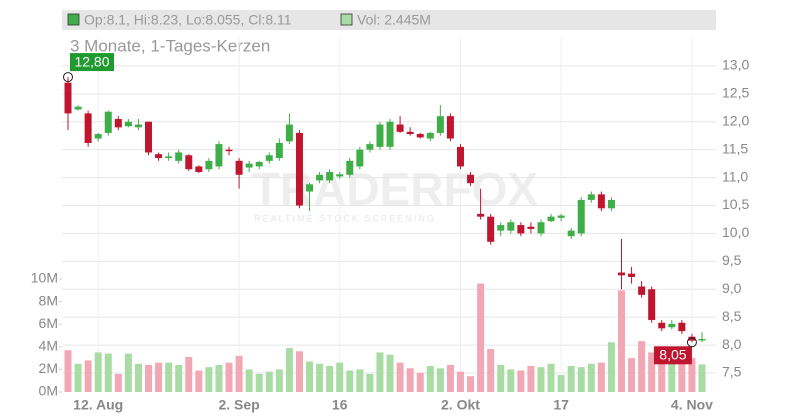 Image resolution: width=800 pixels, height=420 pixels. I want to click on volume-icon, so click(346, 19).